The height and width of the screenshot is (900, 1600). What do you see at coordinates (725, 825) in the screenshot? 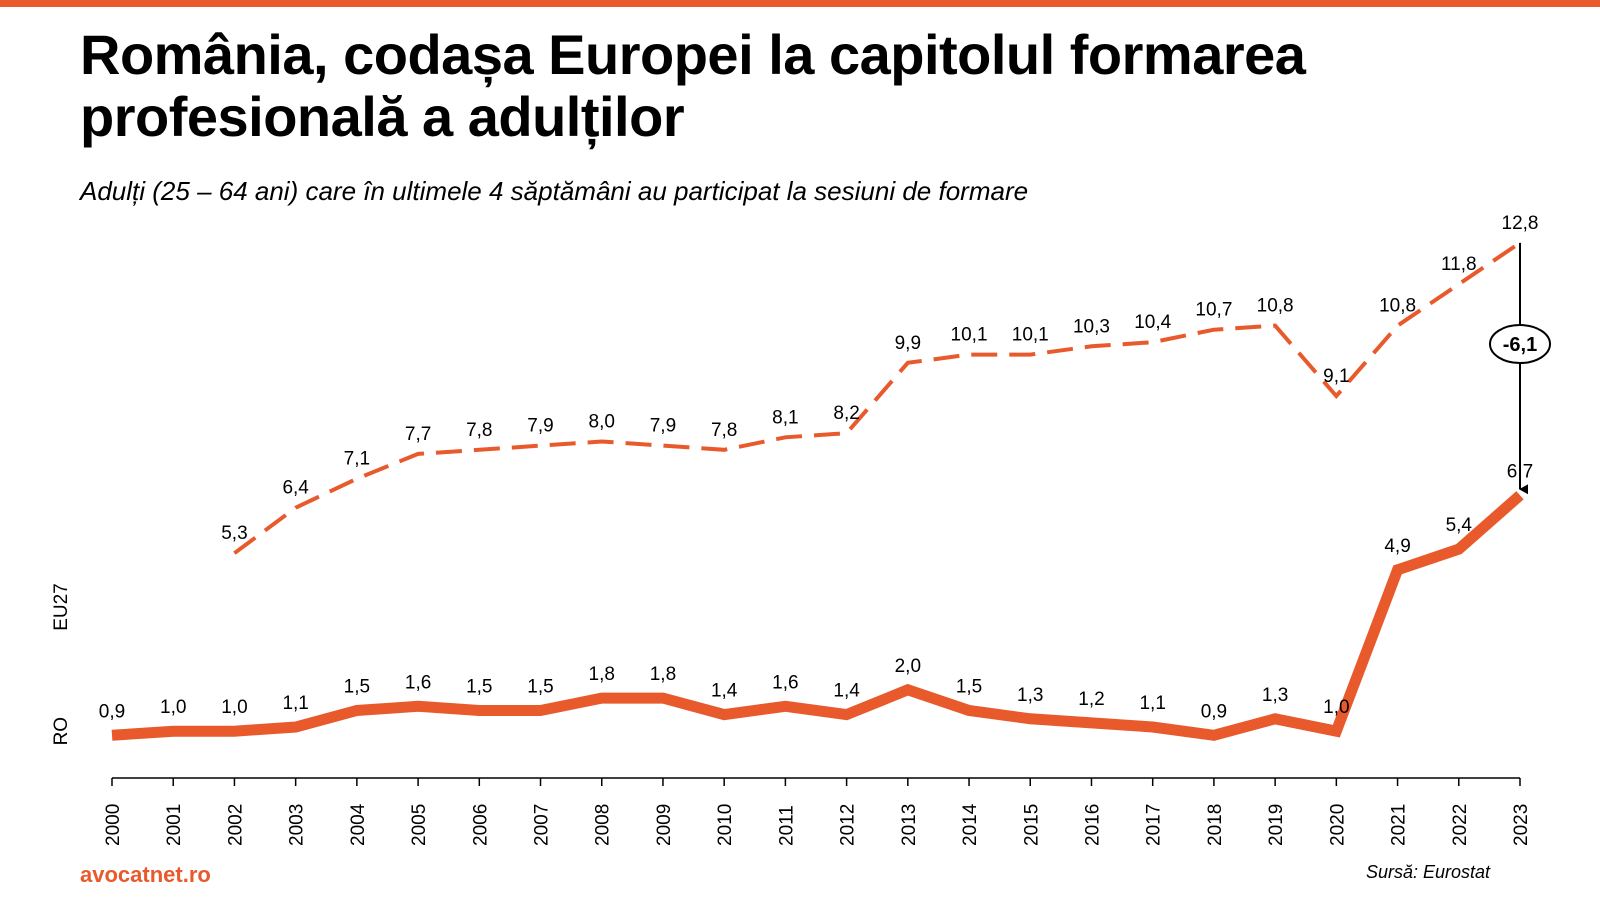
I see `x-tick-label-2010: 2010` at bounding box center [725, 825].